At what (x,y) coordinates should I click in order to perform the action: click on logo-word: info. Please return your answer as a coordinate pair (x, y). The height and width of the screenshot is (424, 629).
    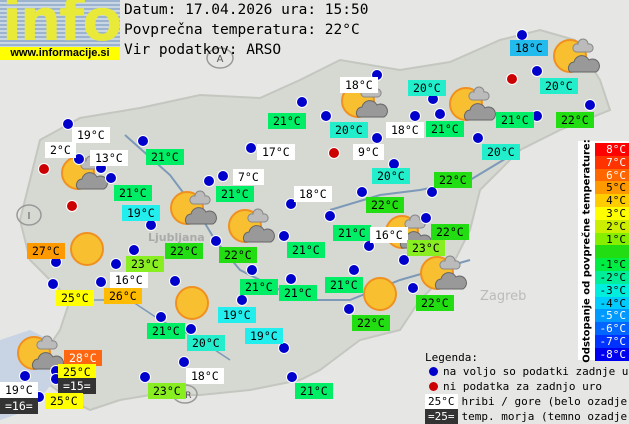
    Looking at the image, I should click on (61, 27).